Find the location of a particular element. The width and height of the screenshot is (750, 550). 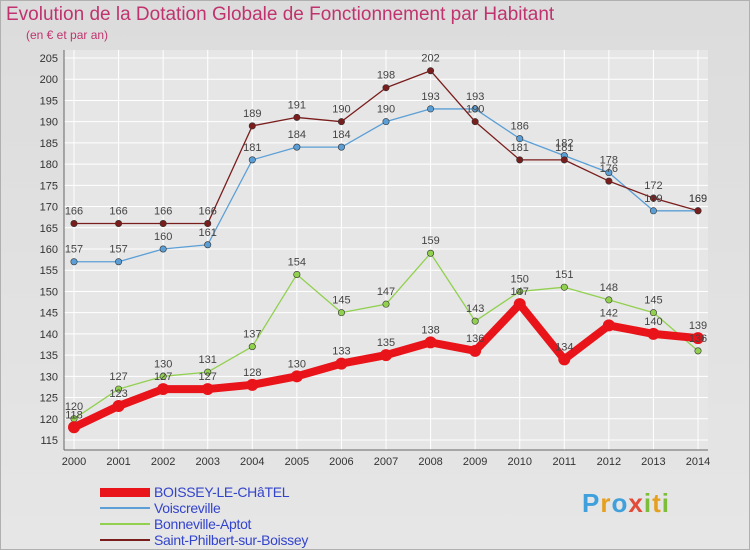

data-label: 190 is located at coordinates (475, 110).